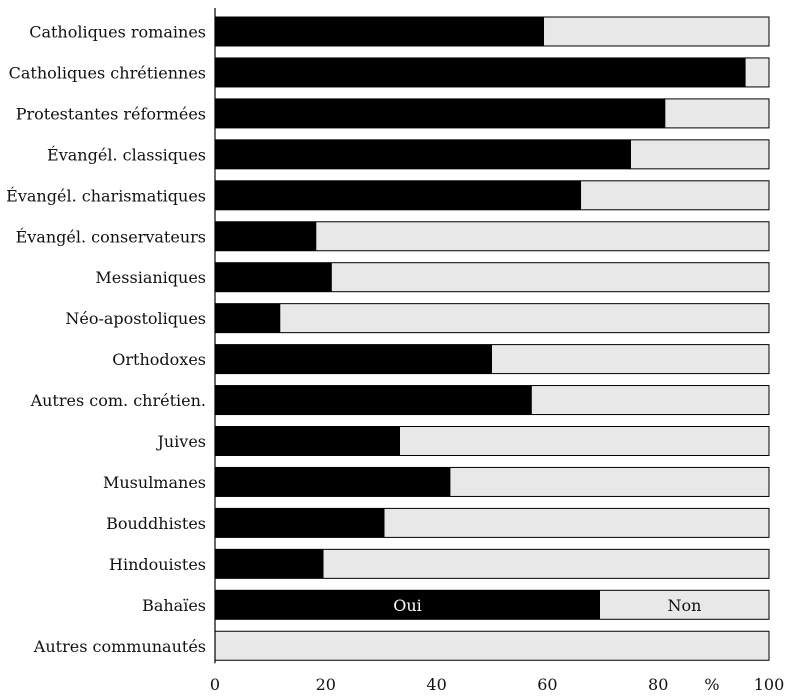 Image resolution: width=787 pixels, height=700 pixels. What do you see at coordinates (157, 564) in the screenshot?
I see `category-label: Hindouistes` at bounding box center [157, 564].